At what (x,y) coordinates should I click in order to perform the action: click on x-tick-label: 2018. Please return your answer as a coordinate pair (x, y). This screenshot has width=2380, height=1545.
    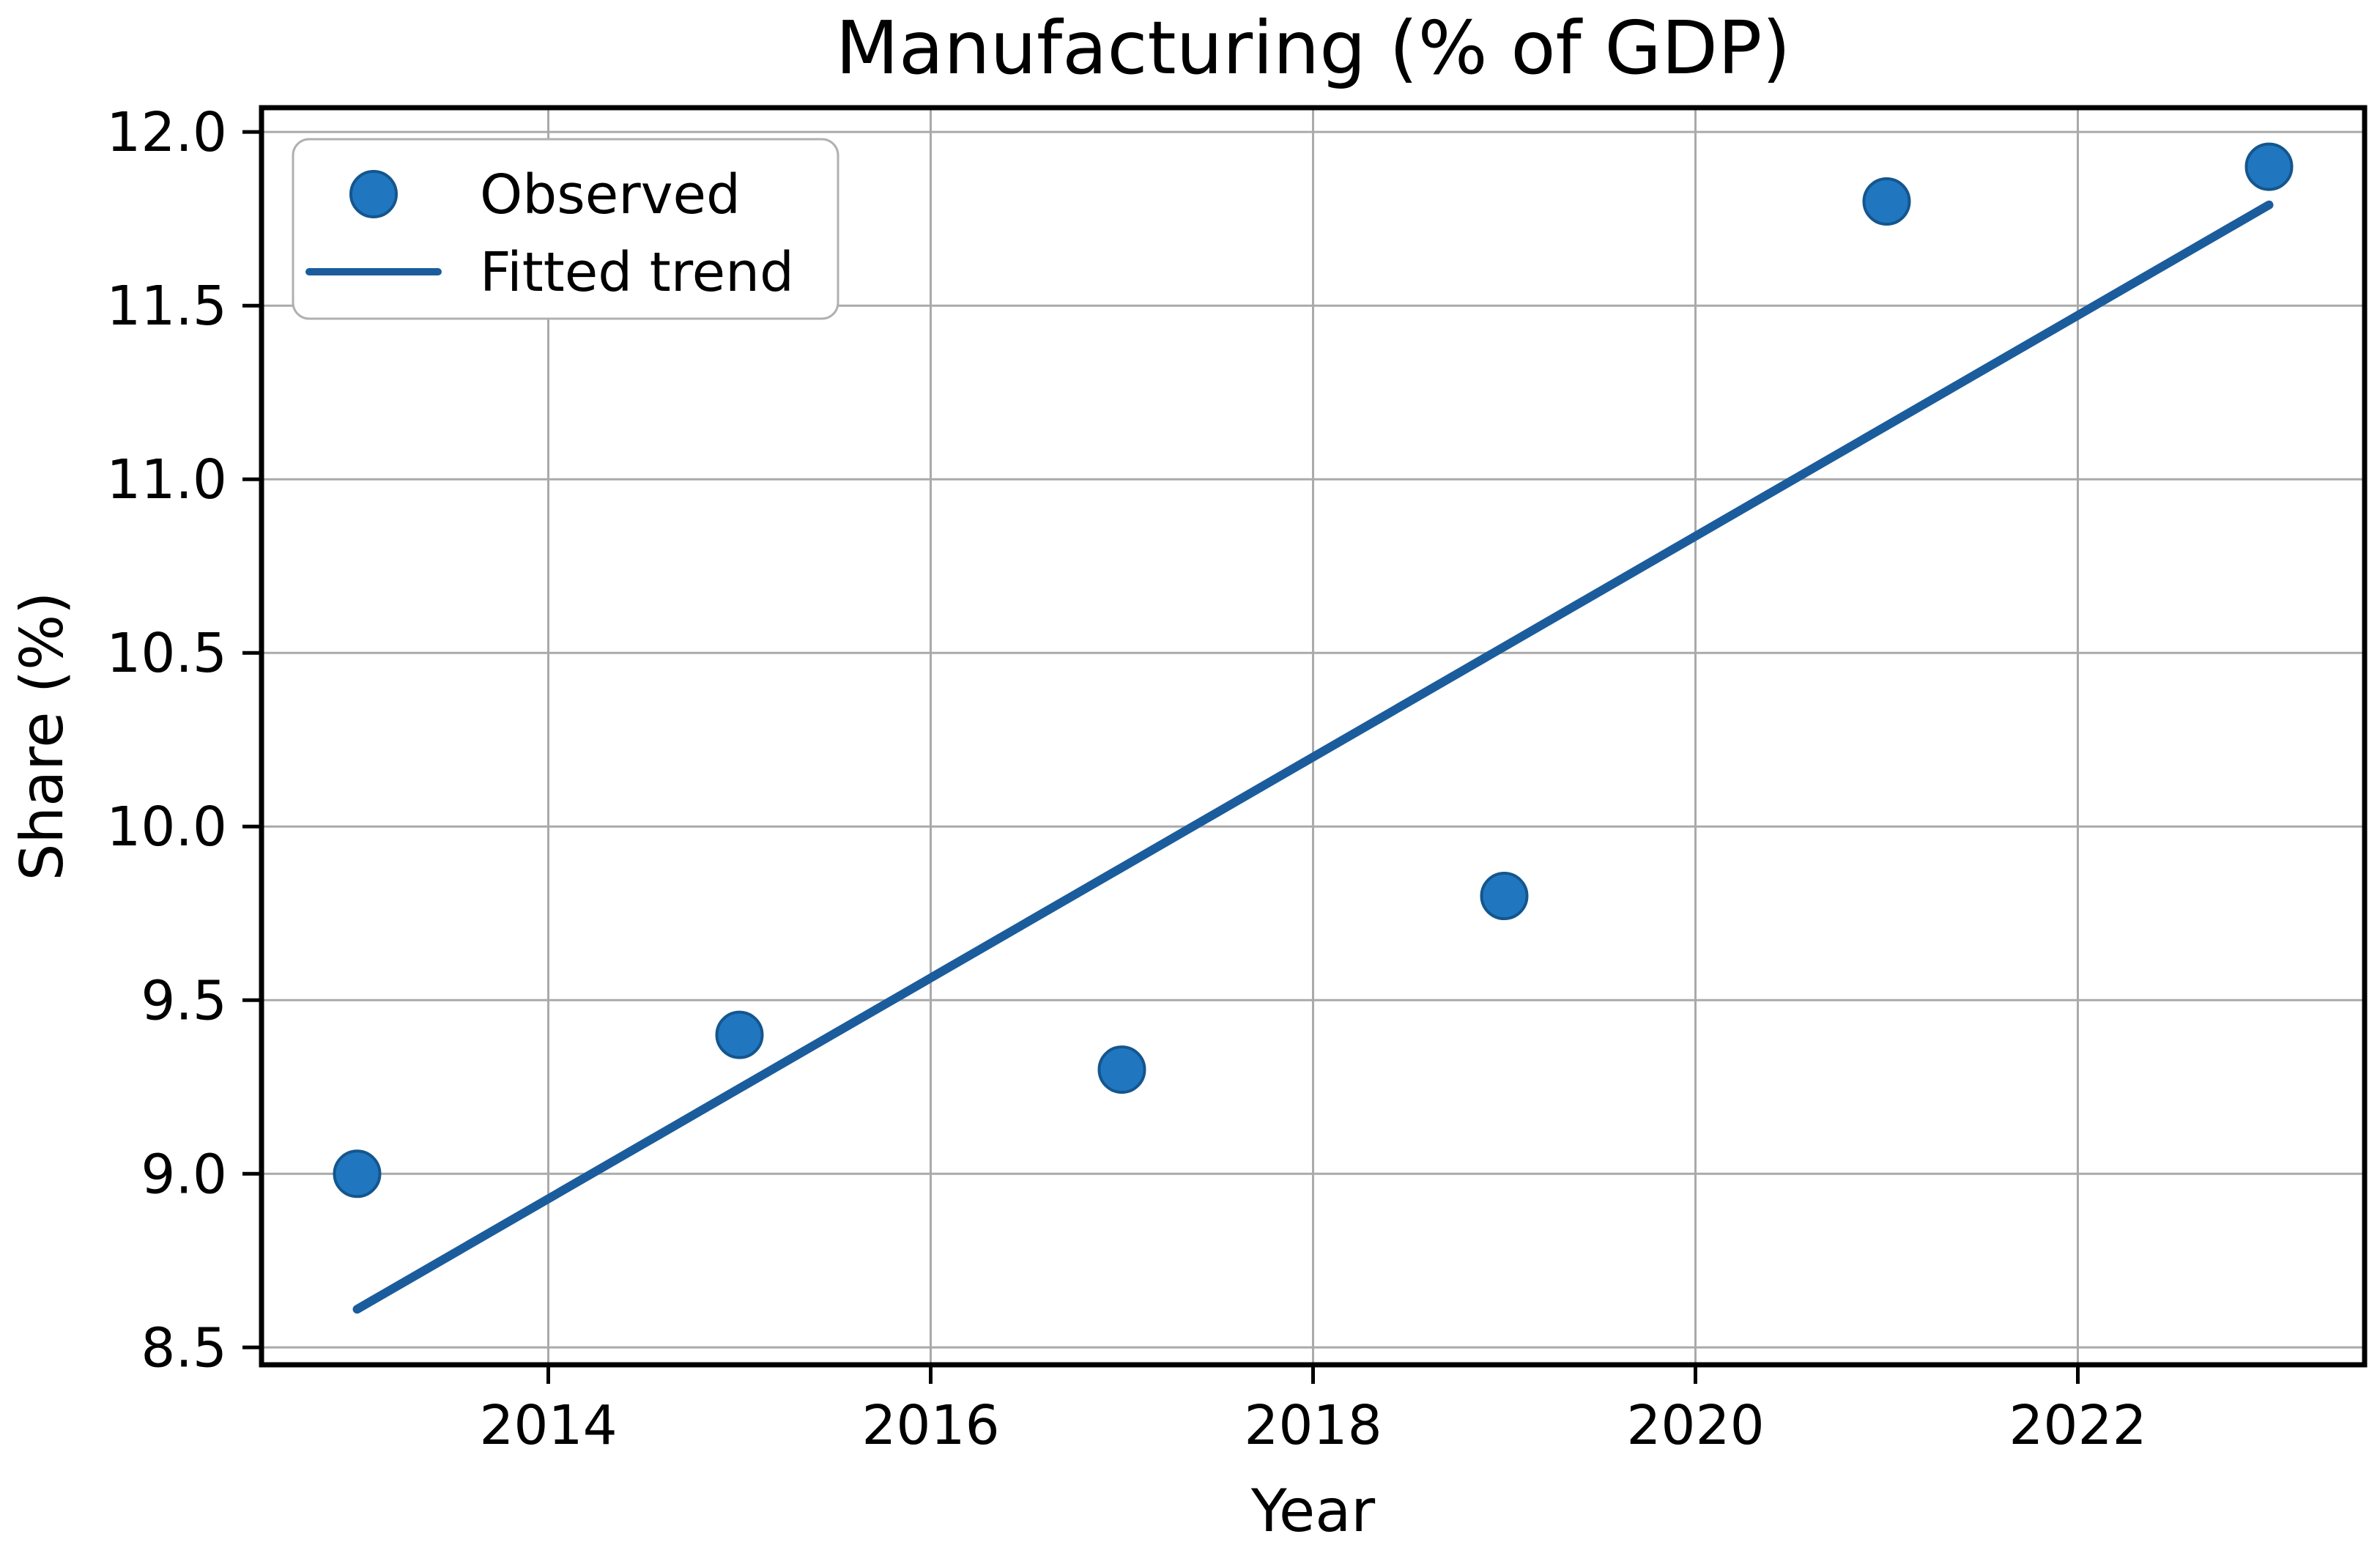
    Looking at the image, I should click on (1313, 1425).